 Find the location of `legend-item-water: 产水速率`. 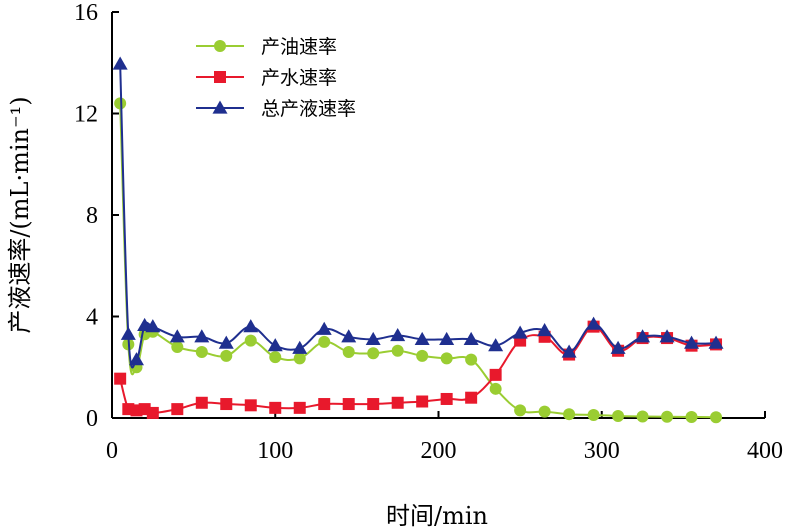

legend-item-water: 产水速率 is located at coordinates (266, 78).